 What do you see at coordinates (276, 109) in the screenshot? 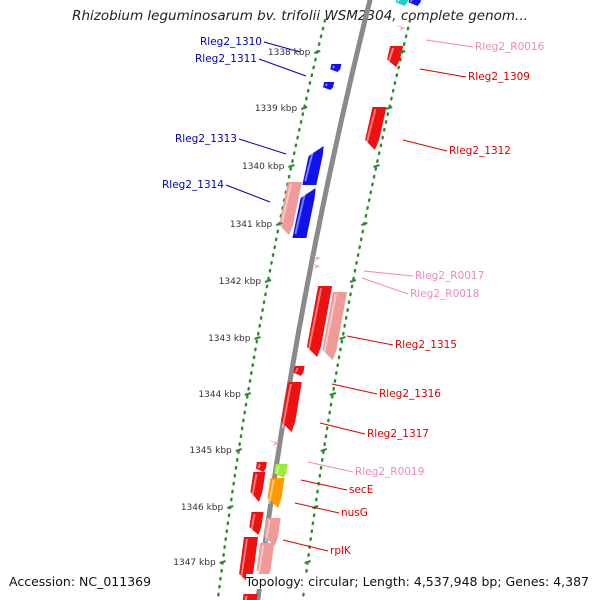
I see `tick-label: 1339 kbp` at bounding box center [276, 109].